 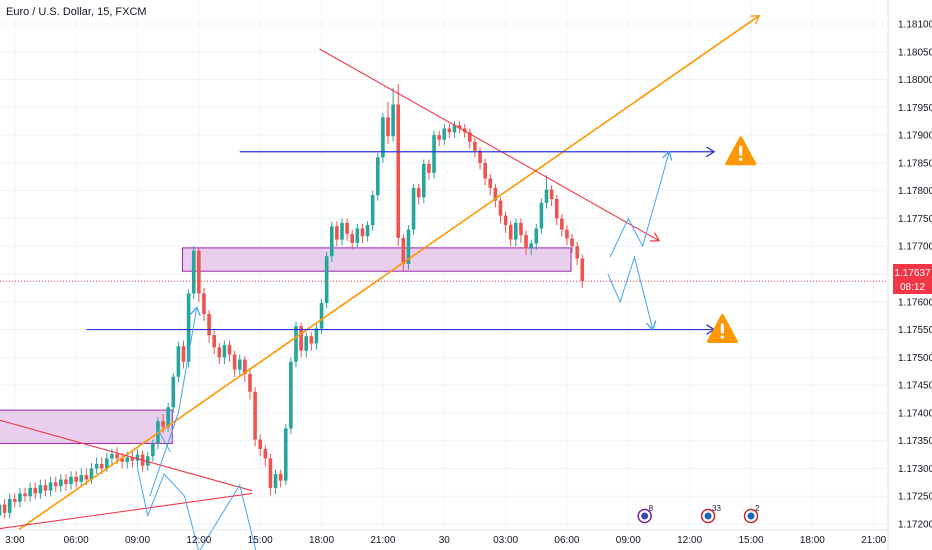 I want to click on symbol-title: Euro / U.S. Dollar, 15, FXCM, so click(x=76, y=12).